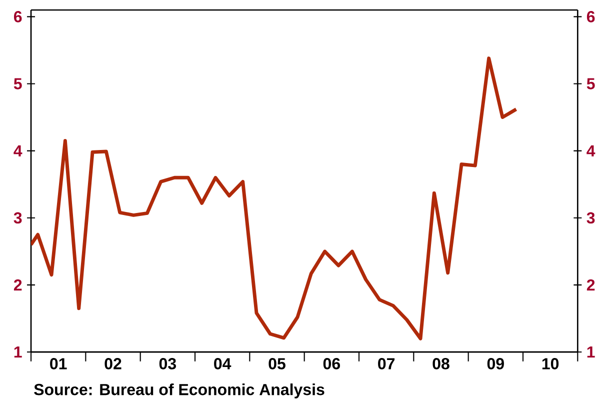 The width and height of the screenshot is (601, 404). What do you see at coordinates (179, 390) in the screenshot?
I see `source-note: Source: Bureau of Economic Analysis` at bounding box center [179, 390].